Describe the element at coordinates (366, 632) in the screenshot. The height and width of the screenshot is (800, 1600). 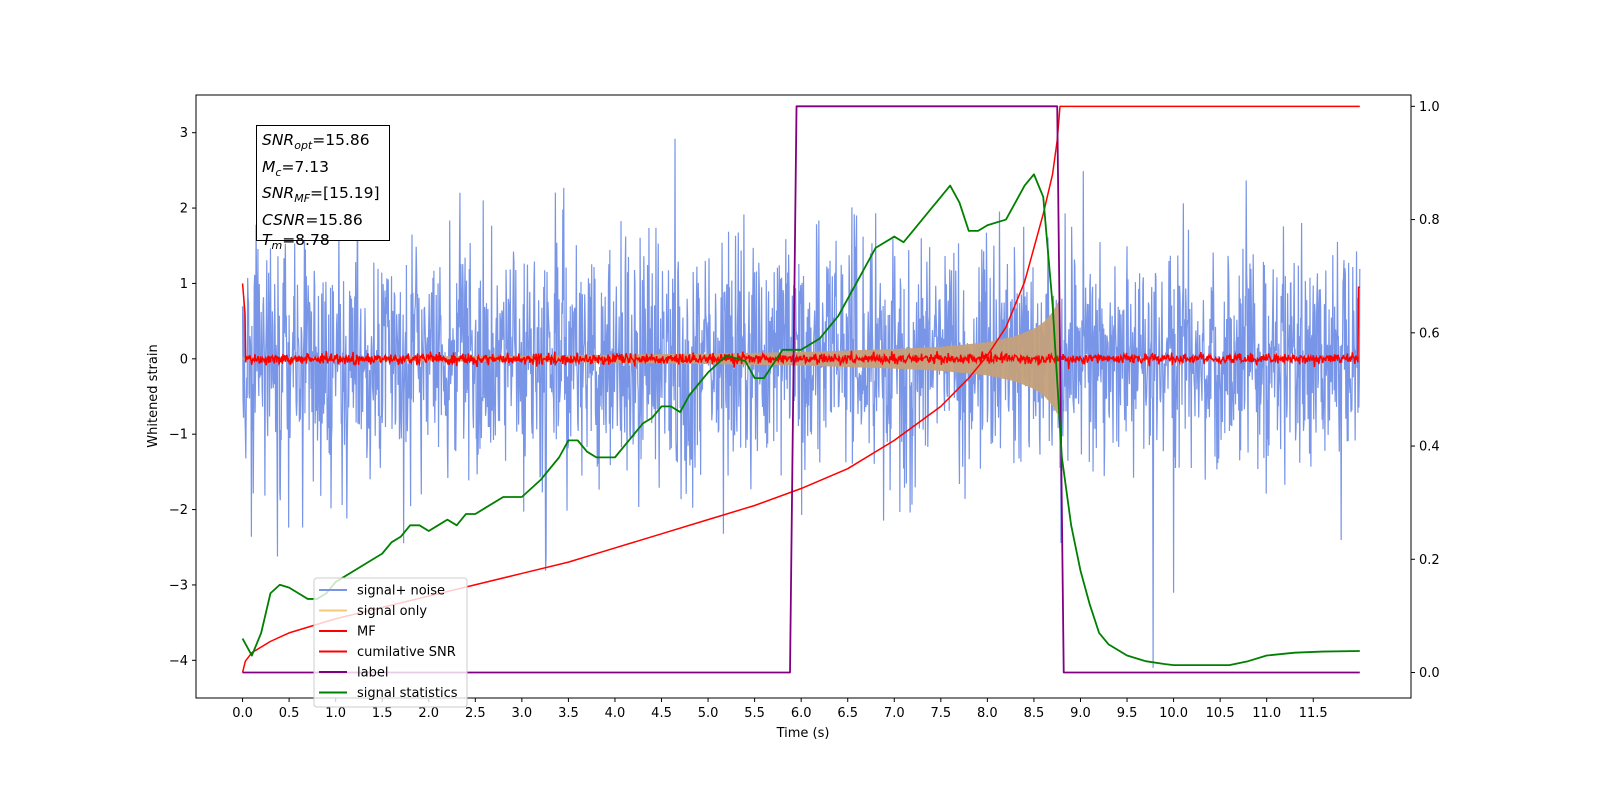
I see `legend-label: MF` at that location.